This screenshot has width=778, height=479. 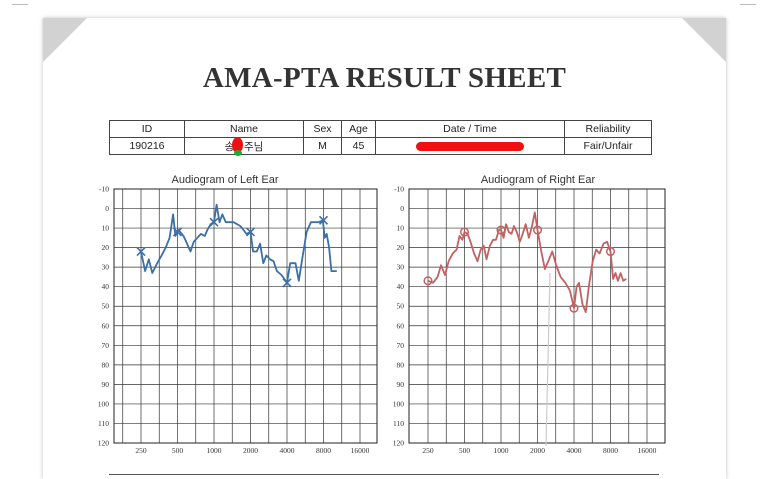 What do you see at coordinates (548, 359) in the screenshot?
I see `scan-artifact-line` at bounding box center [548, 359].